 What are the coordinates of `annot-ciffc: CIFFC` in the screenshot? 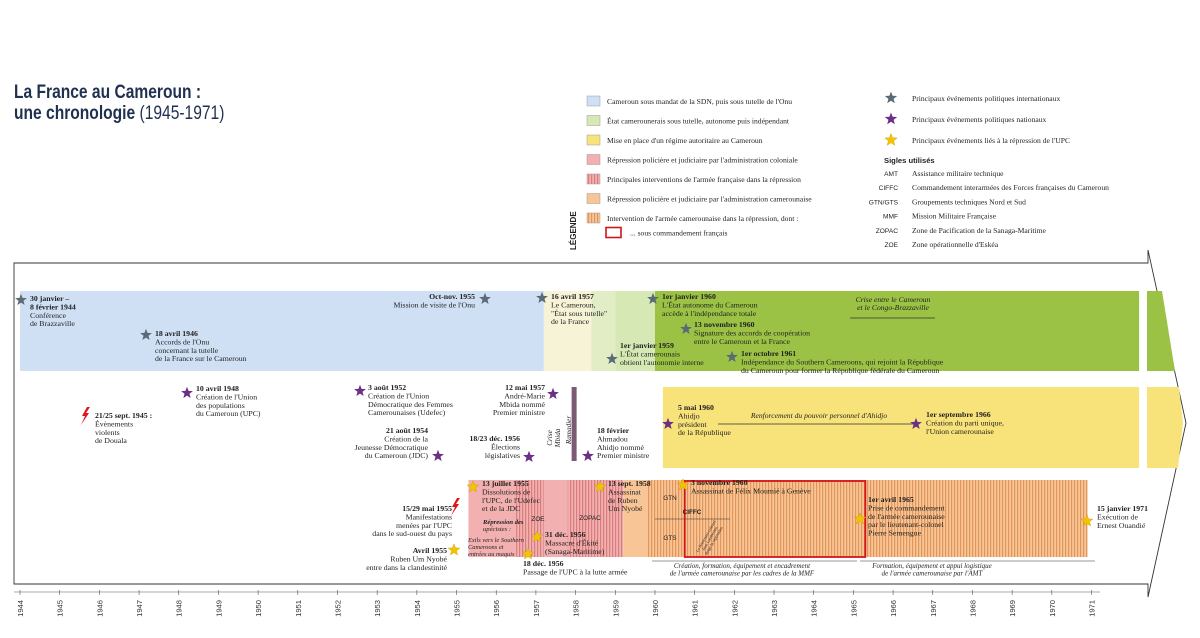 It's located at (692, 512).